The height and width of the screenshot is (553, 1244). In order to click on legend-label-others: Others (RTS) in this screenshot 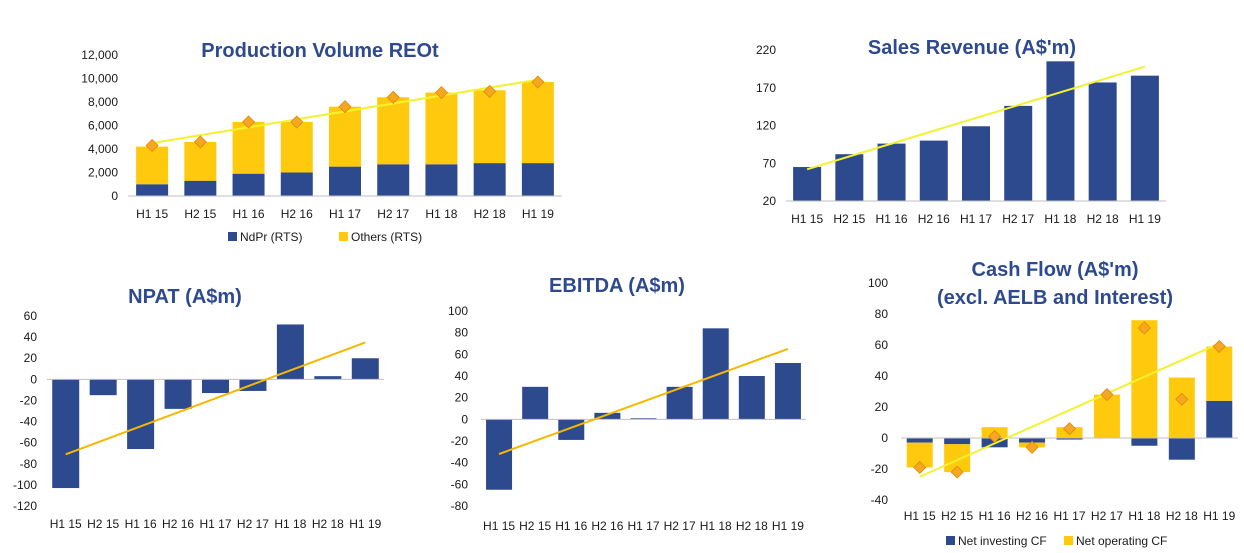, I will do `click(386, 237)`.